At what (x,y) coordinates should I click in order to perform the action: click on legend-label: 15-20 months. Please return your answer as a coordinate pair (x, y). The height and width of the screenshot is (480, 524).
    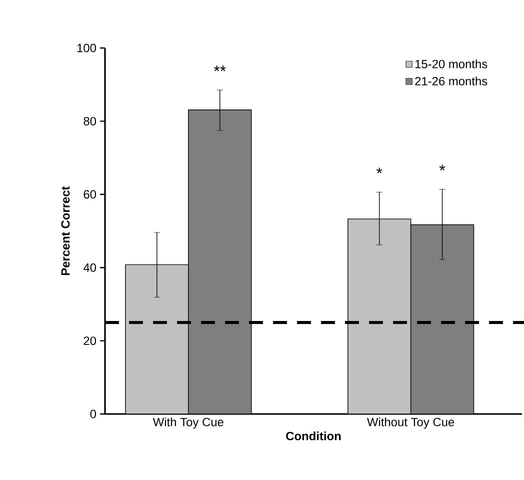
    Looking at the image, I should click on (451, 64).